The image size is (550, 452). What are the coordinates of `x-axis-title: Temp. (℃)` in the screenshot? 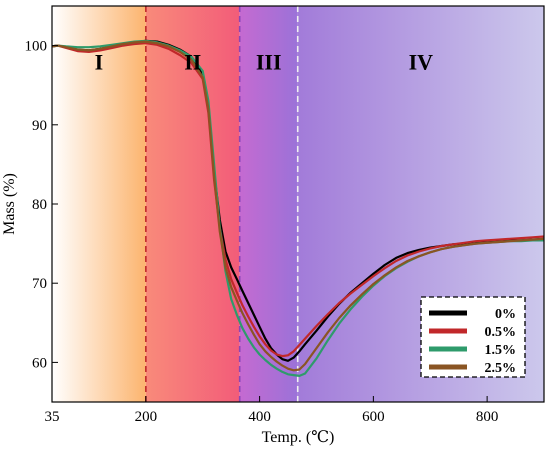 It's located at (298, 437).